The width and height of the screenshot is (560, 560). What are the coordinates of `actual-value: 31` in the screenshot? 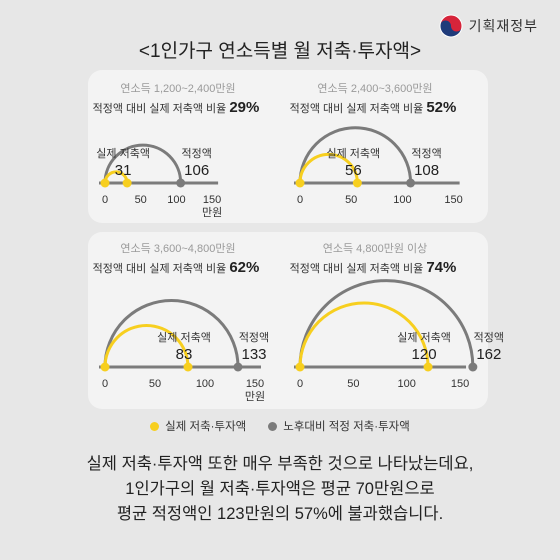 It's located at (123, 170).